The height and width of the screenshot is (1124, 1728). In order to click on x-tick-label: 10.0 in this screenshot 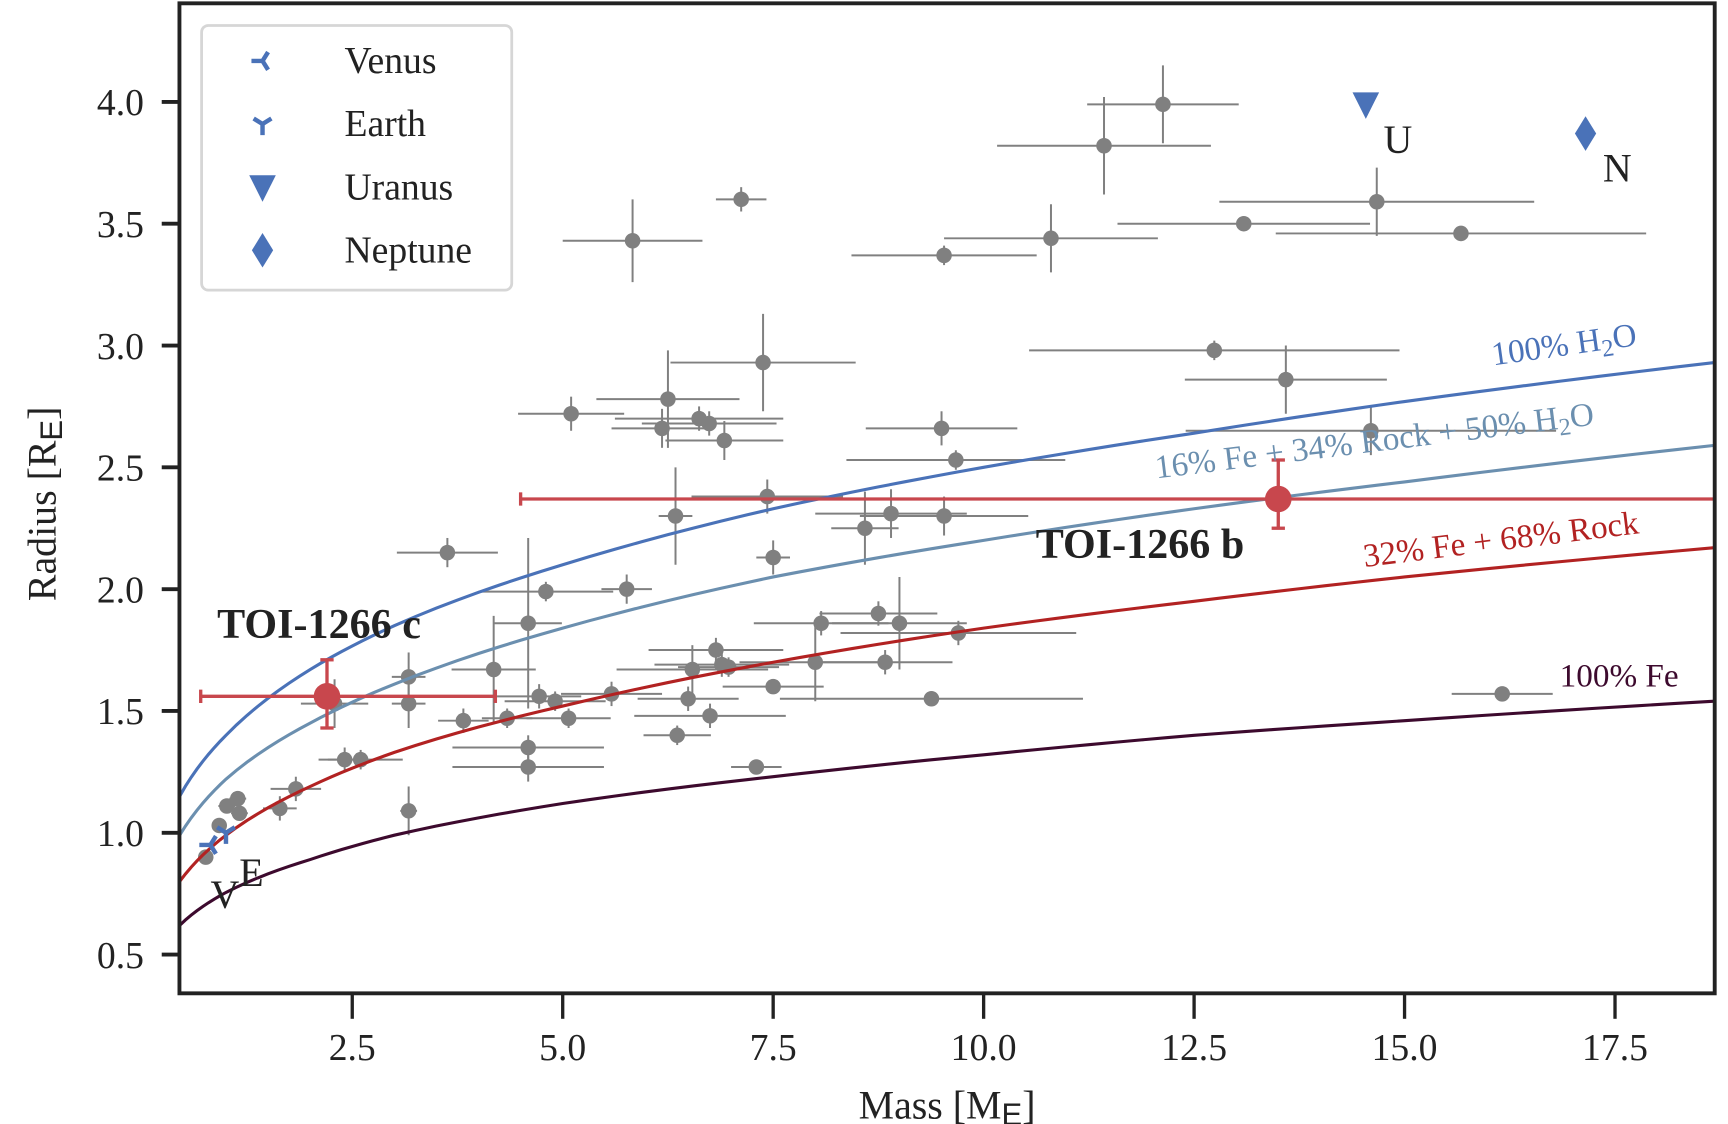, I will do `click(984, 1048)`.